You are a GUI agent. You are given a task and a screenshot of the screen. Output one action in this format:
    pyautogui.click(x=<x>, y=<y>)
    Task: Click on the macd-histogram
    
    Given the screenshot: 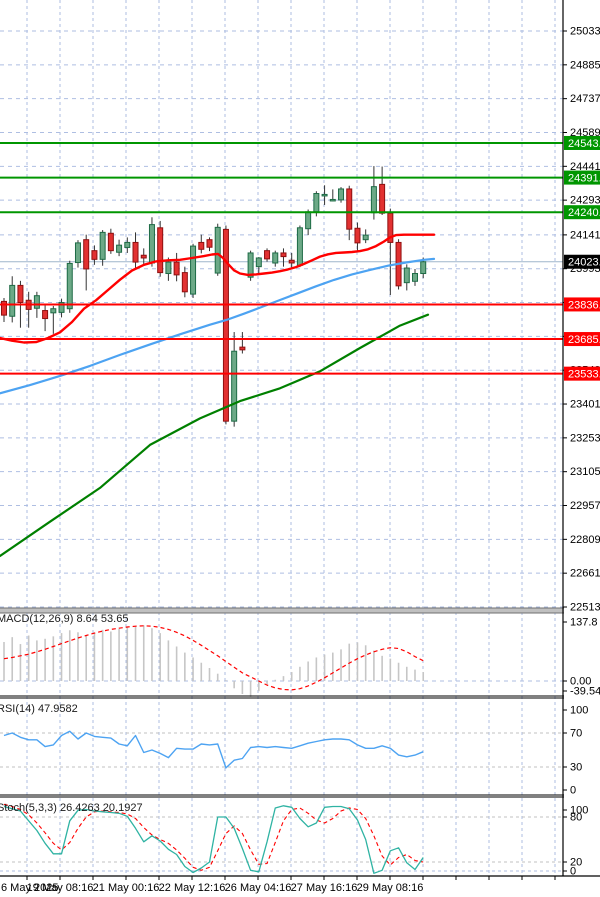 What is the action you would take?
    pyautogui.click(x=214, y=661)
    